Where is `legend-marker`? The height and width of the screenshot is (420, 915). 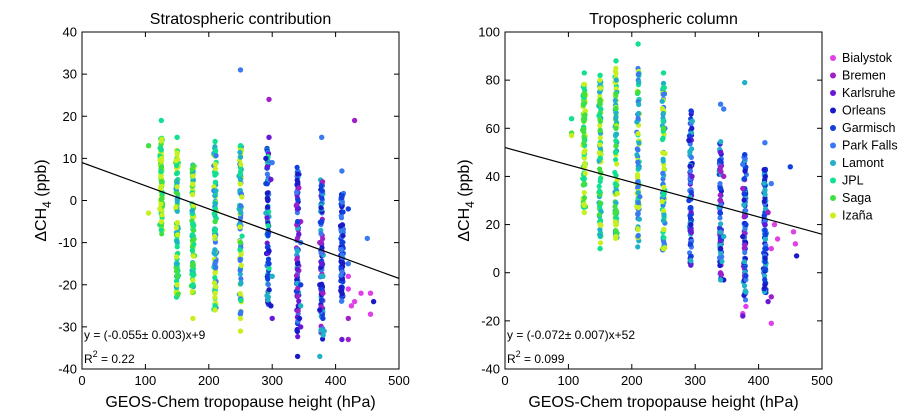
legend-marker is located at coordinates (833, 93).